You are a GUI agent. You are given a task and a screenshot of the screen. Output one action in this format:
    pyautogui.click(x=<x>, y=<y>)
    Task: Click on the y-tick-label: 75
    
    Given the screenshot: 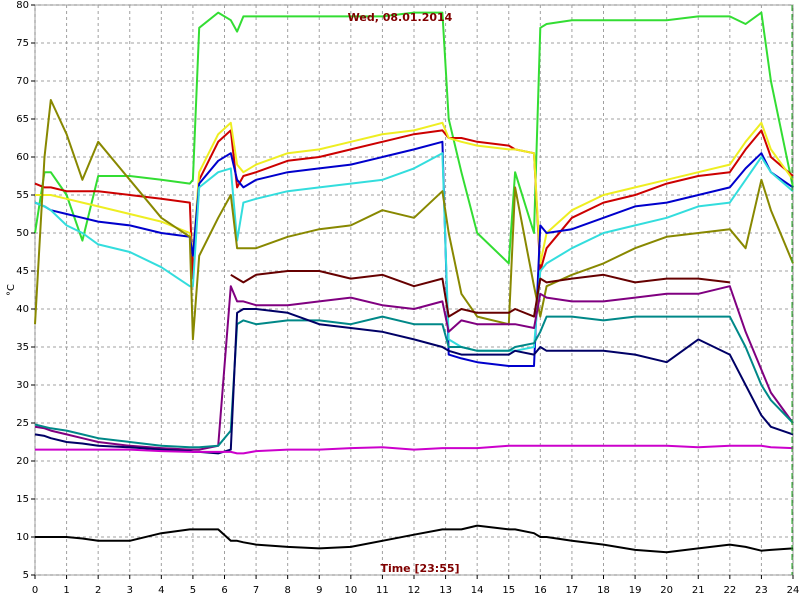 What is the action you would take?
    pyautogui.click(x=22, y=43)
    